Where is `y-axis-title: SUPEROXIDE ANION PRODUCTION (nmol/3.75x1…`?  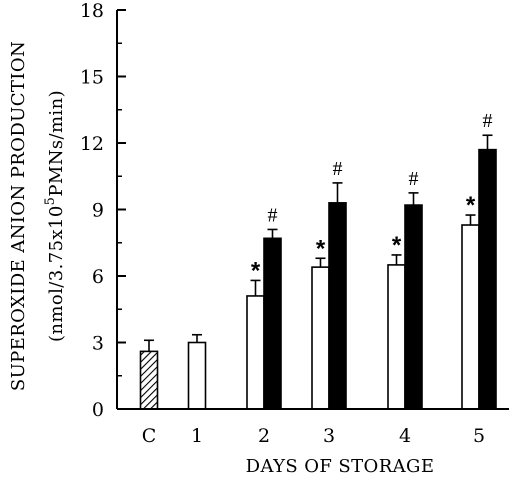
y-axis-title: SUPEROXIDE ANION PRODUCTION (nmol/3.75x1… is located at coordinates (37, 216).